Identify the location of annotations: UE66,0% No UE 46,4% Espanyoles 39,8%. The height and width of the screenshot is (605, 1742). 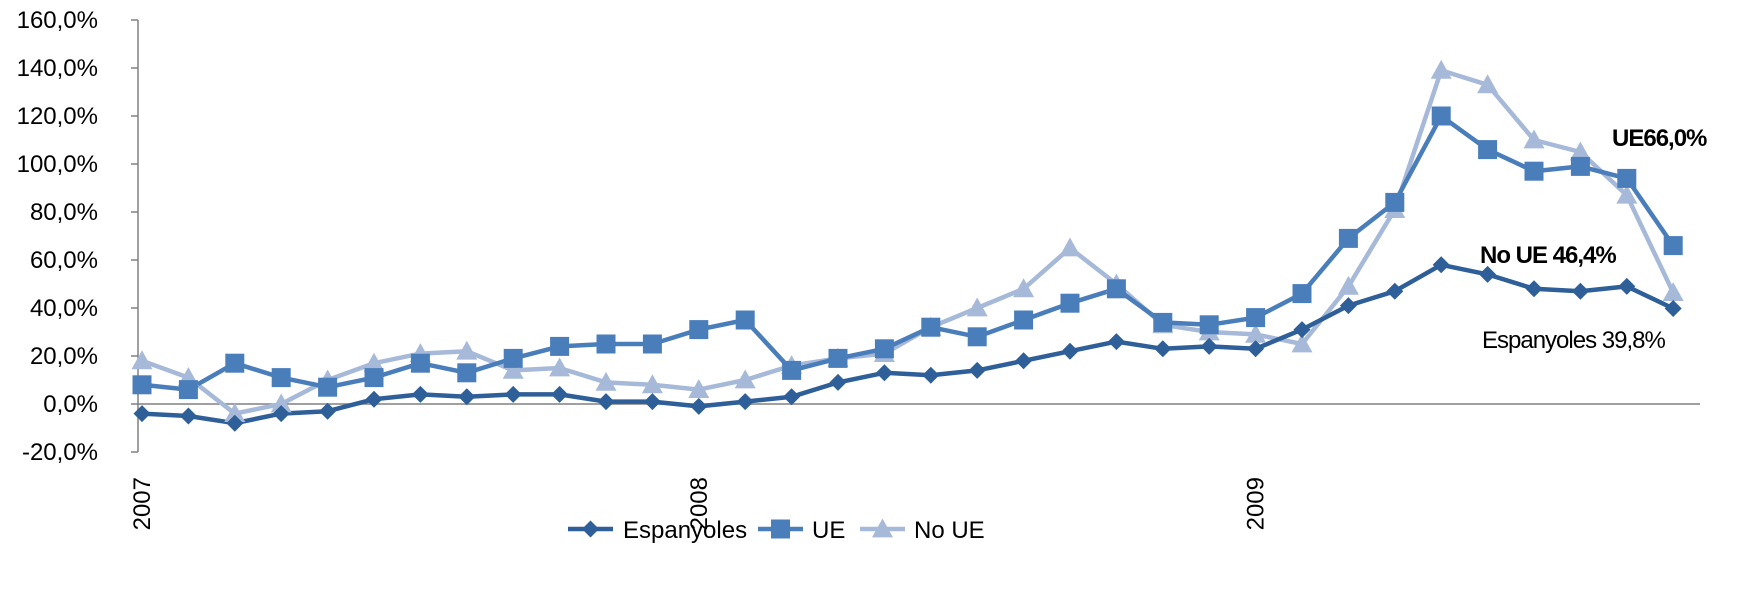
(1594, 239).